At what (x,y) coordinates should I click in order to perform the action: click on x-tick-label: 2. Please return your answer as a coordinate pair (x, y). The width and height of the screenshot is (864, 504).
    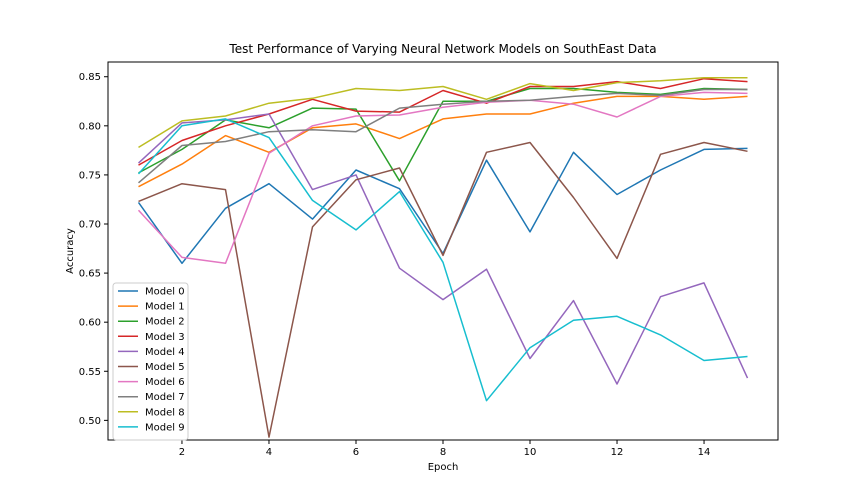
    Looking at the image, I should click on (182, 452).